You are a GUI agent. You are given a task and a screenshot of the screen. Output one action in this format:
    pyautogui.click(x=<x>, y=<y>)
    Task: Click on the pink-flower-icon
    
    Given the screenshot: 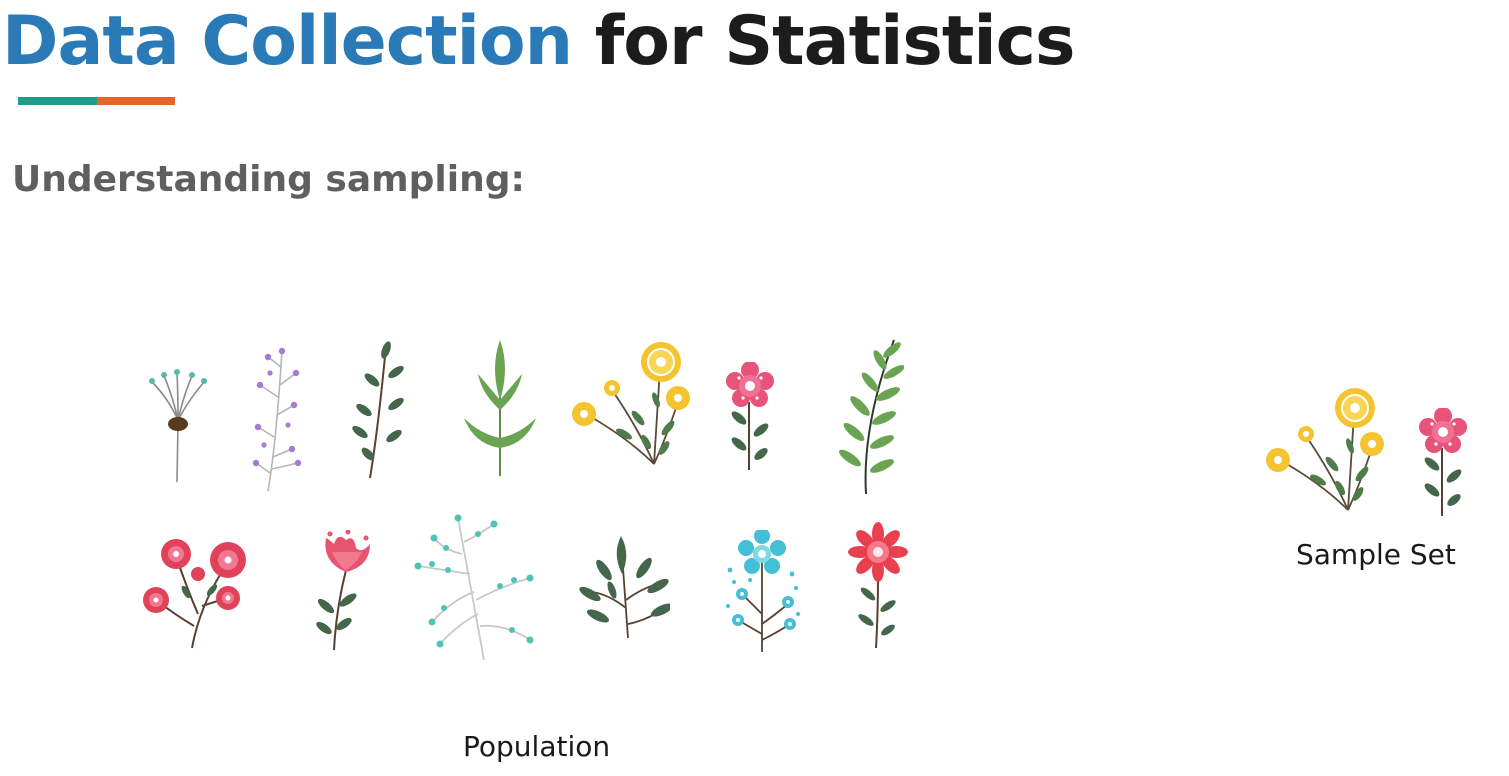 What is the action you would take?
    pyautogui.click(x=750, y=417)
    